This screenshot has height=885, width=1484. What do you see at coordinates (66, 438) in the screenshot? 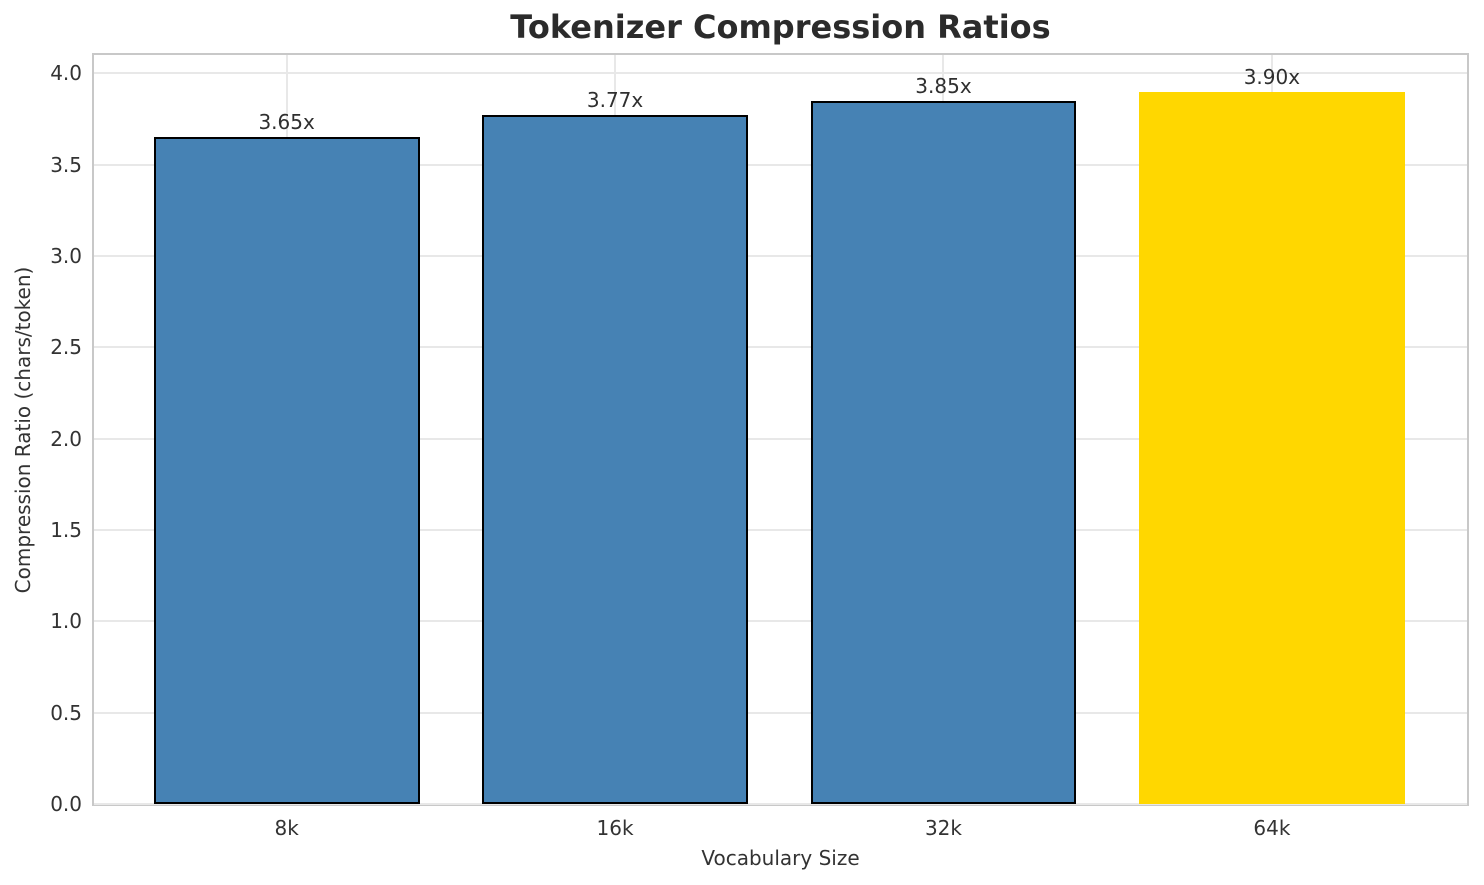
I see `y-tick-label: 2.0` at bounding box center [66, 438].